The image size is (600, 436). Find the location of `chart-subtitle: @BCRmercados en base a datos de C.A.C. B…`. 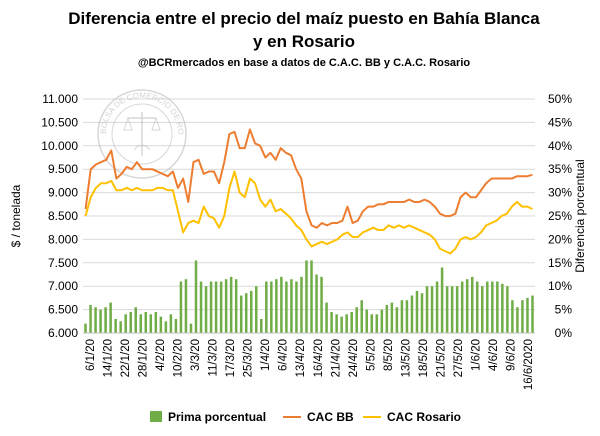

chart-subtitle: @BCRmercados en base a datos de C.A.C. B… is located at coordinates (304, 63).